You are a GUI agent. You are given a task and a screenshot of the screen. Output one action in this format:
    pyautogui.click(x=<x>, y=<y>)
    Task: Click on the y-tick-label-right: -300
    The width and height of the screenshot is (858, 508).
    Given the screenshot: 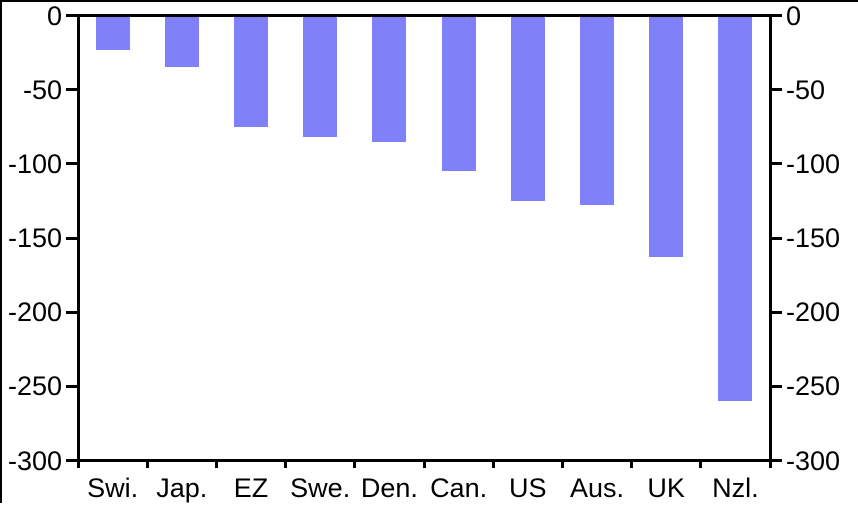 What is the action you would take?
    pyautogui.click(x=813, y=460)
    